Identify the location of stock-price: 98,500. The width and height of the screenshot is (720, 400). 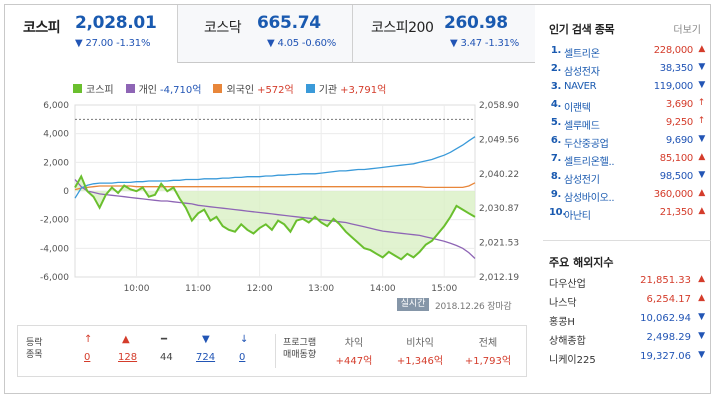
(676, 176).